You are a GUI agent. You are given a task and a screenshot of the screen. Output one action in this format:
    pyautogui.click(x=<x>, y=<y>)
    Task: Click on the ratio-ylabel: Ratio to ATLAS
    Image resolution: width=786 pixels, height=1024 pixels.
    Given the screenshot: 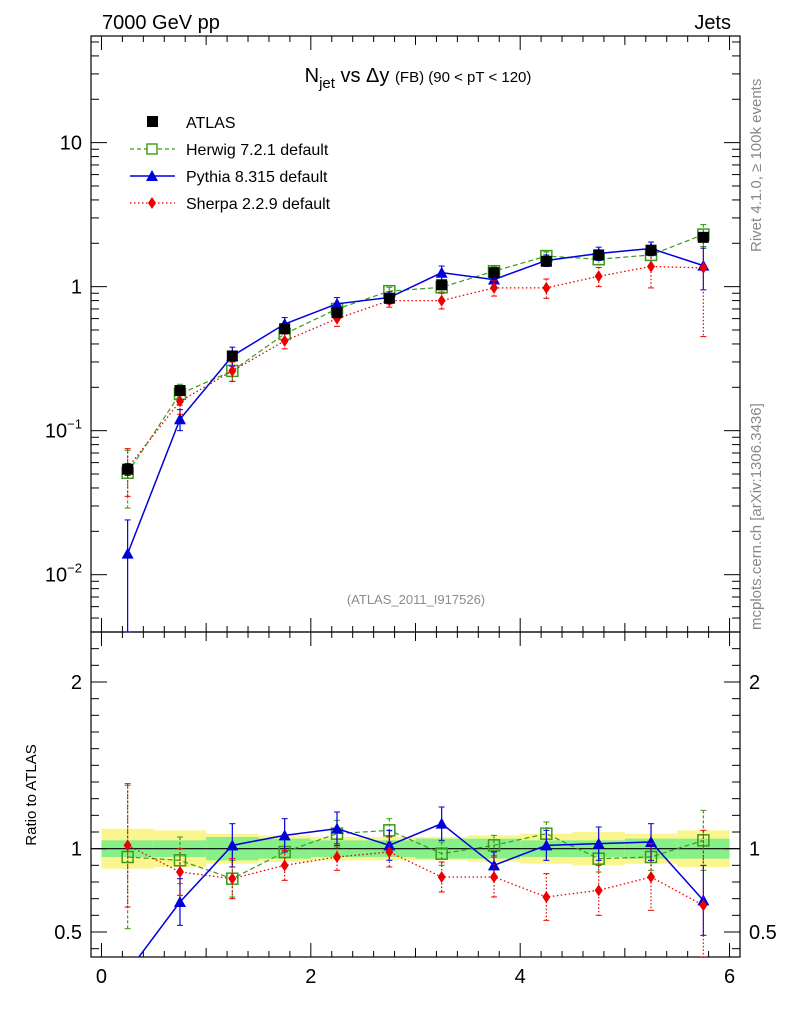 What is the action you would take?
    pyautogui.click(x=31, y=794)
    